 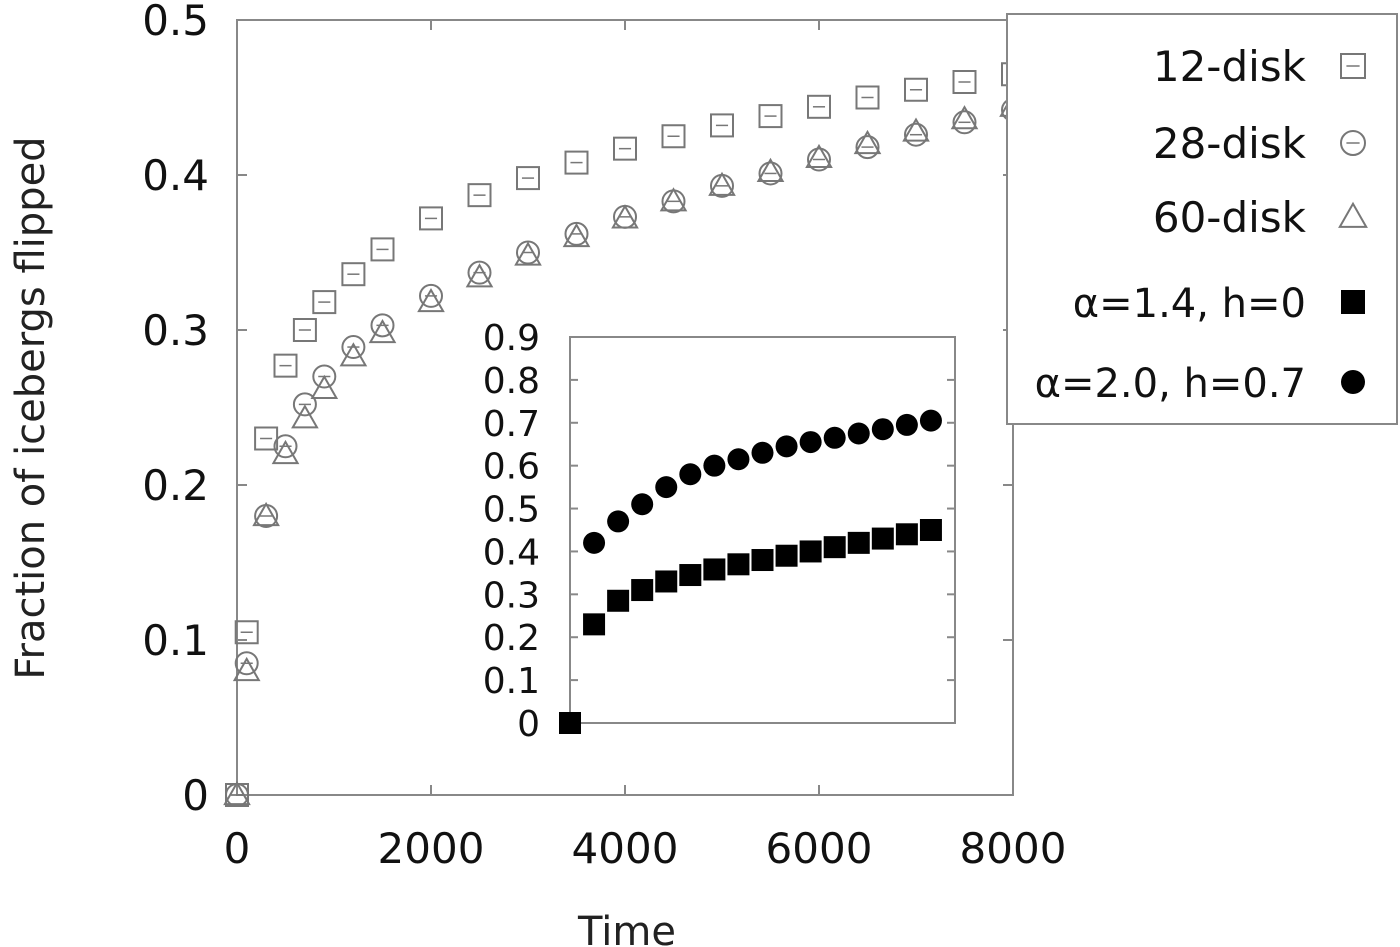 What do you see at coordinates (431, 848) in the screenshot?
I see `x-tick-label: 2000` at bounding box center [431, 848].